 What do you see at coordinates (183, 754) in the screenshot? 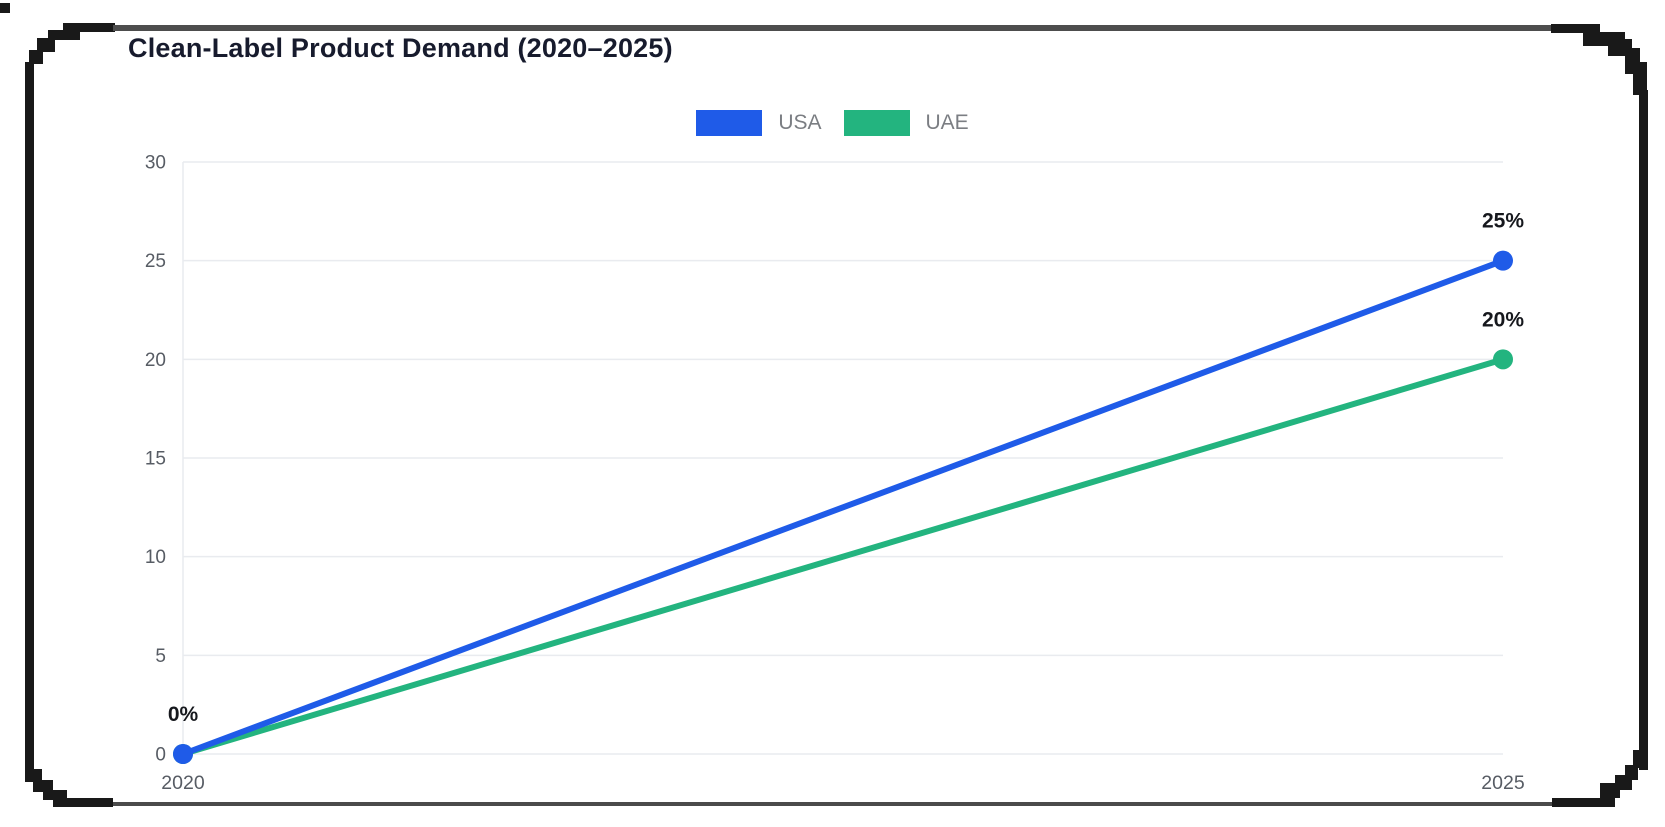
I see `data-point-usa-2020` at bounding box center [183, 754].